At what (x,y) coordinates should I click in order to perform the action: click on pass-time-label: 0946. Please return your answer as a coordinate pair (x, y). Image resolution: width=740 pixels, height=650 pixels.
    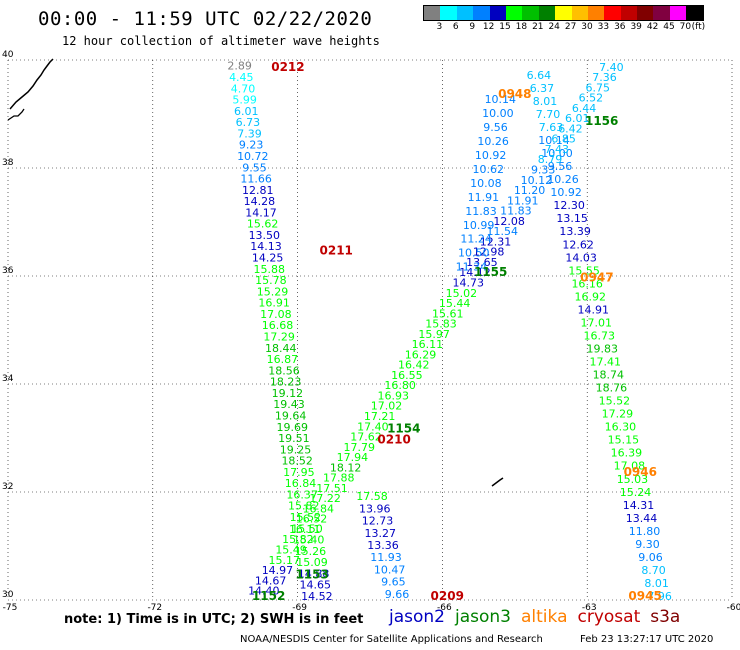
    Looking at the image, I should click on (640, 472).